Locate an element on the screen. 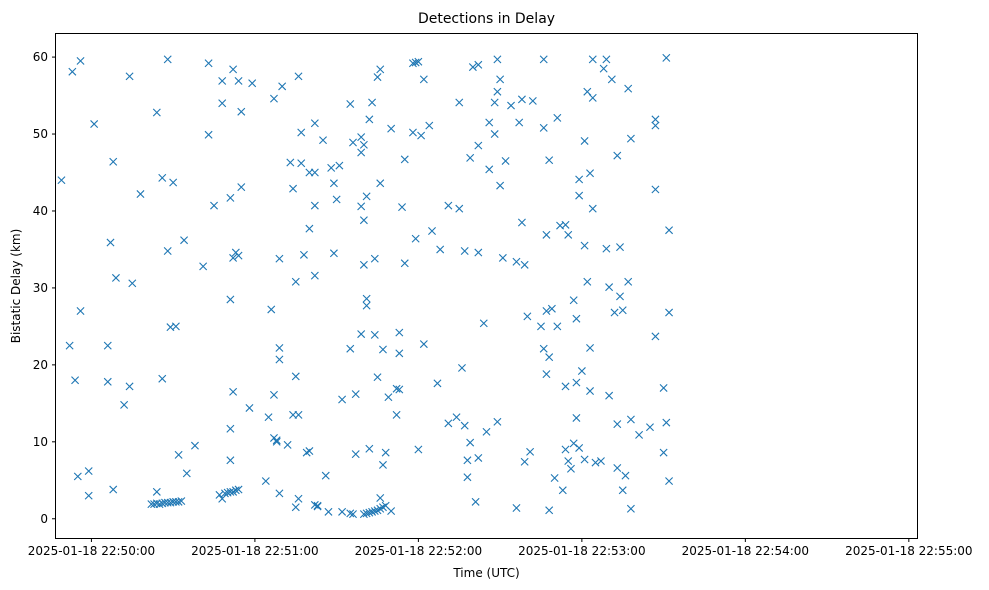  x-axis-label: Time (UTC) is located at coordinates (485, 573).